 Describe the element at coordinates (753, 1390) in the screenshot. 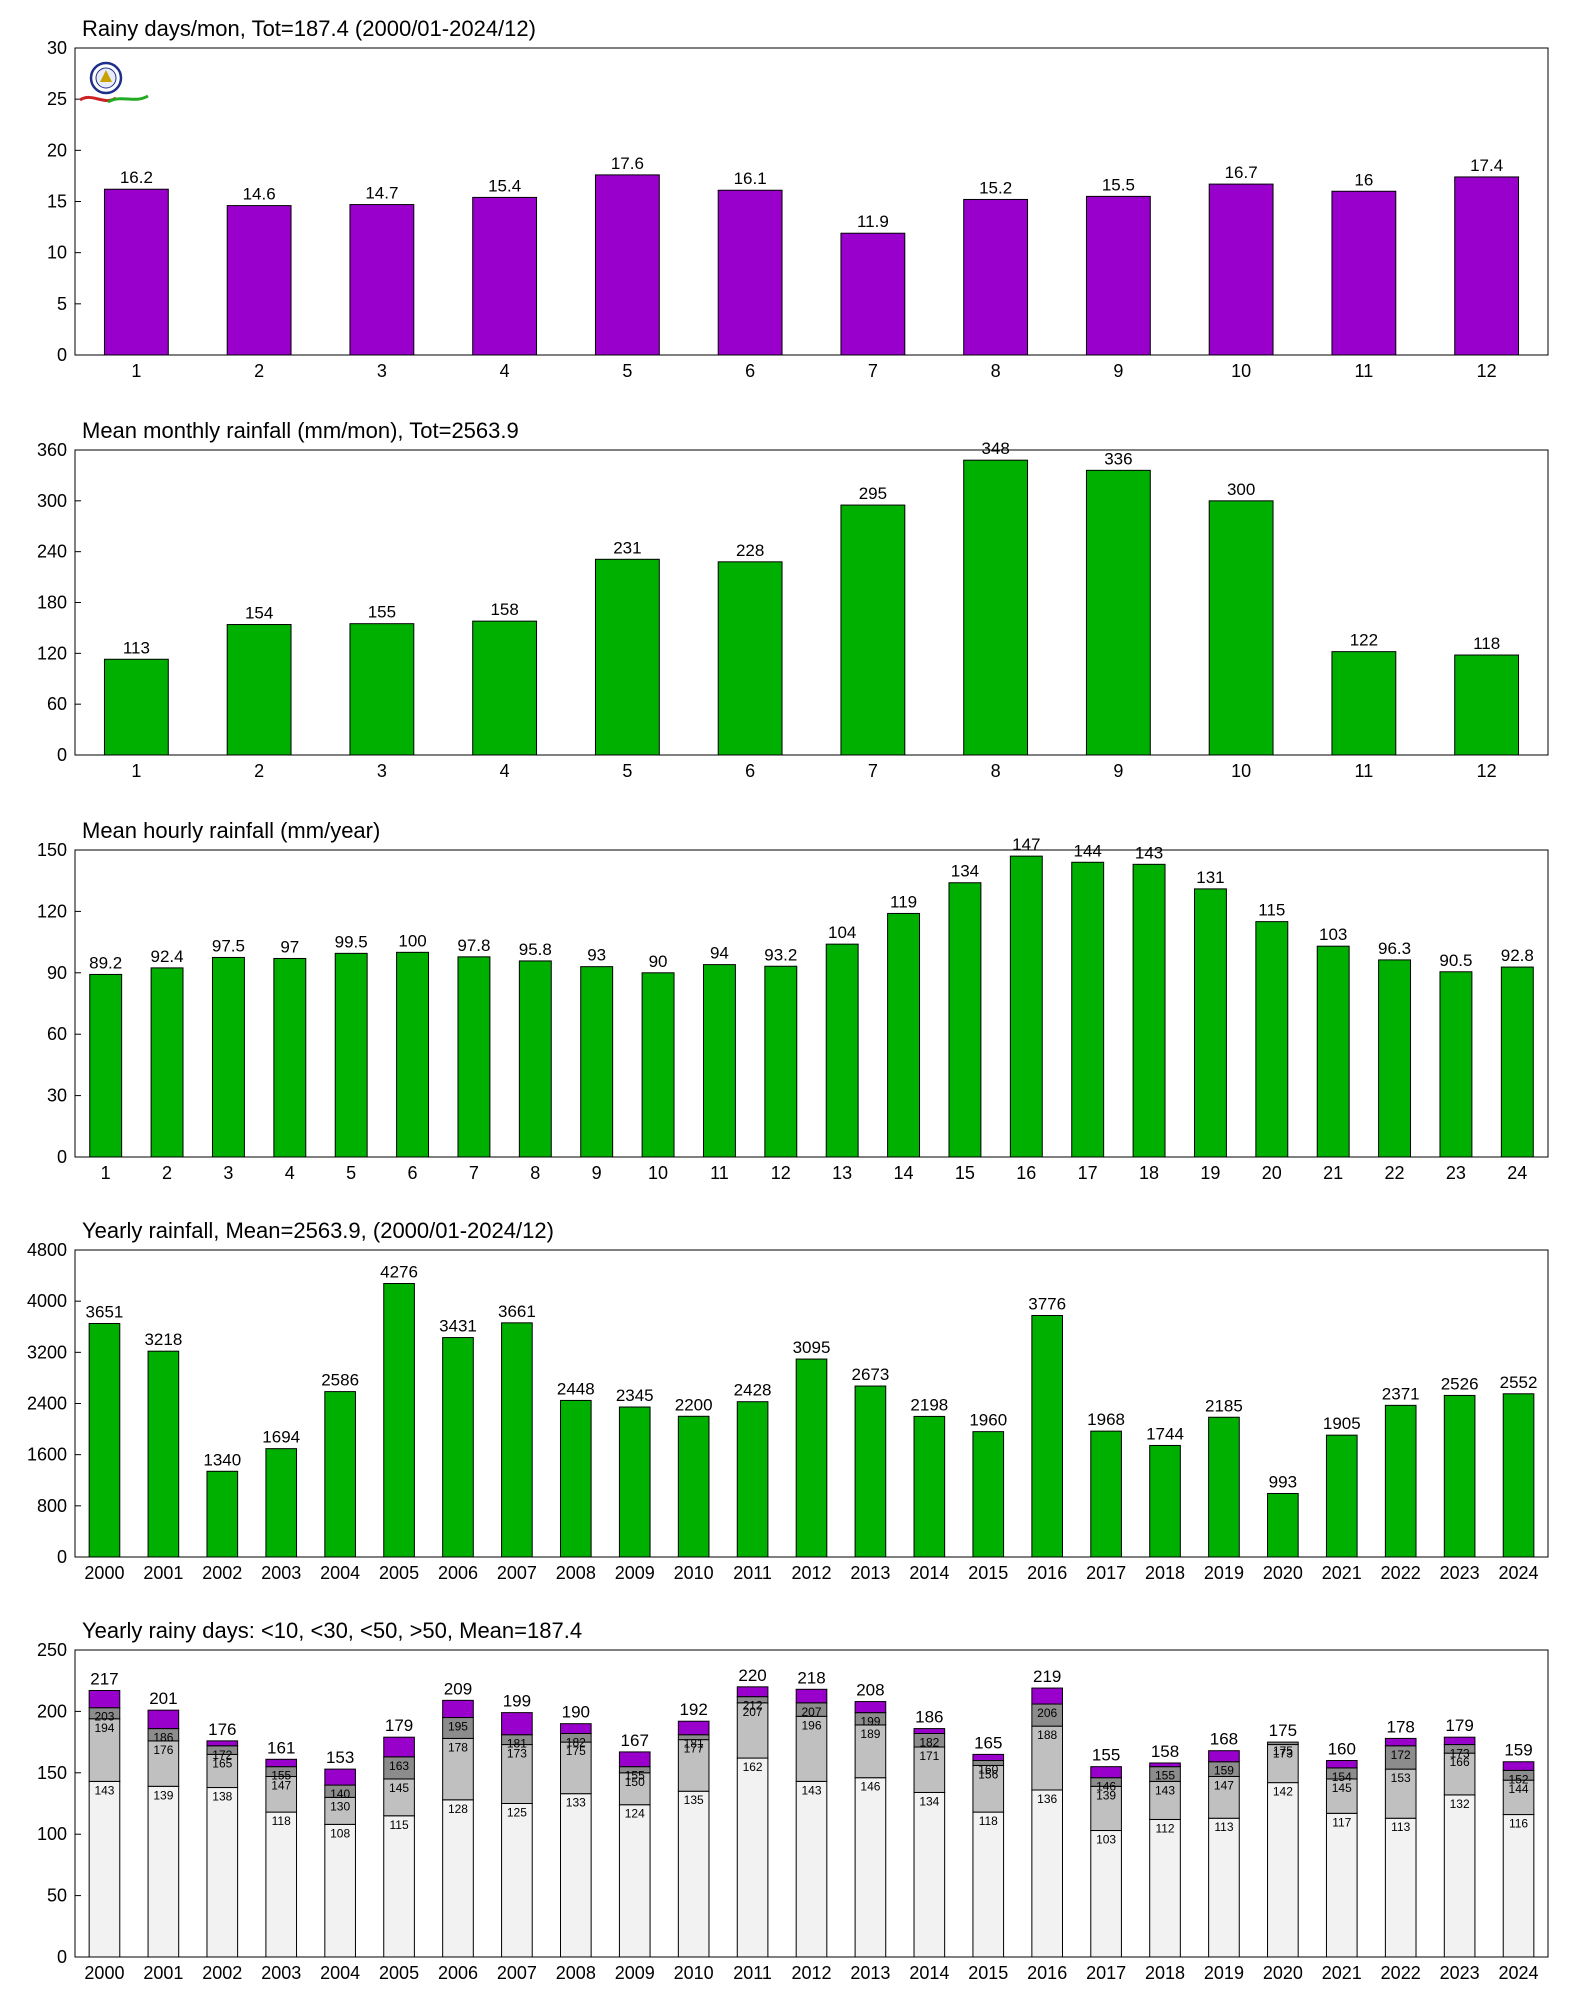

I see `bar-value-label: 2428` at that location.